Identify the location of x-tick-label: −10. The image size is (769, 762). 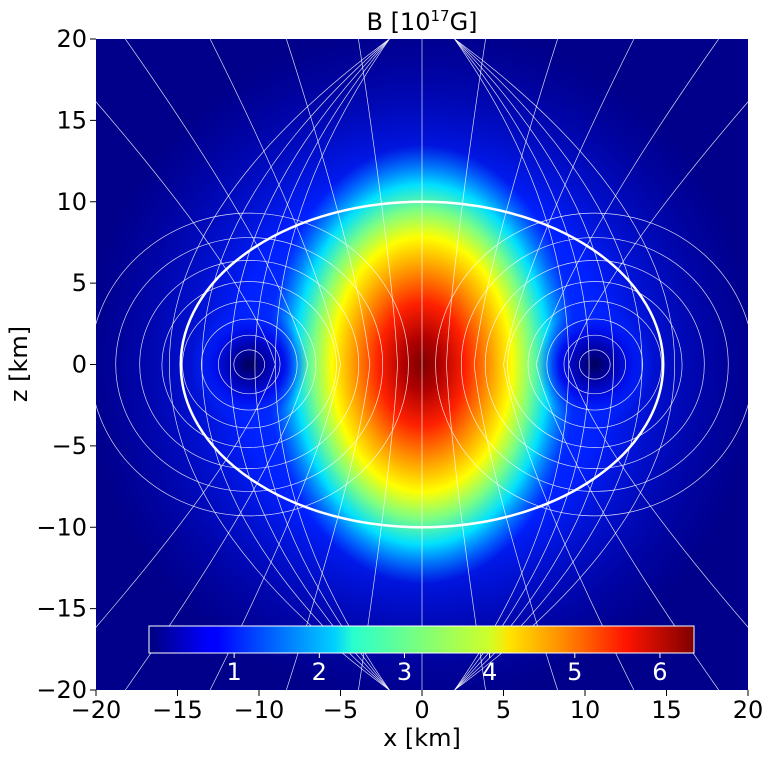
(259, 710).